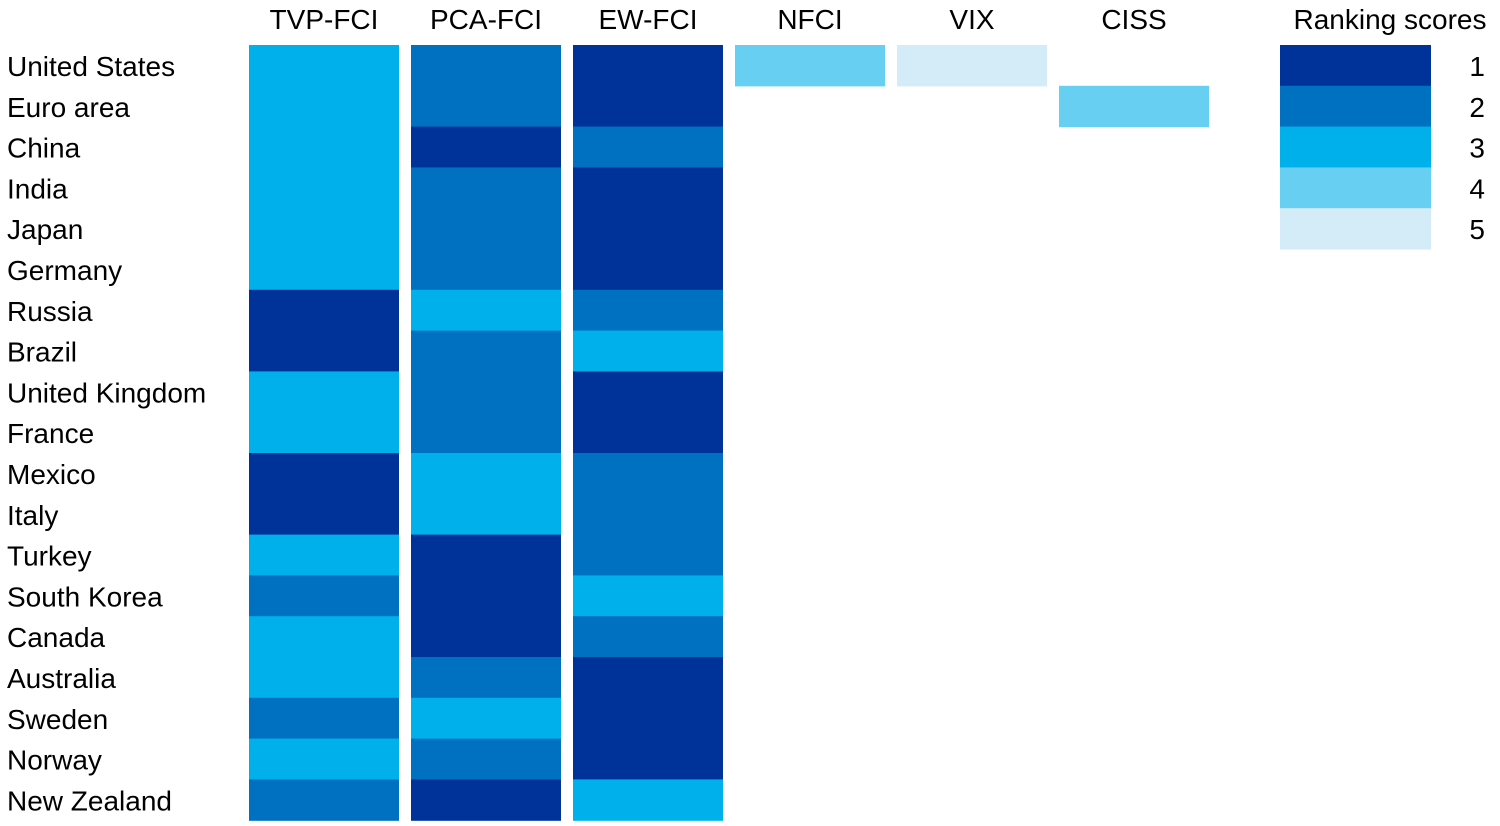 This screenshot has height=826, width=1500. What do you see at coordinates (1477, 148) in the screenshot?
I see `legend-score-label: 3` at bounding box center [1477, 148].